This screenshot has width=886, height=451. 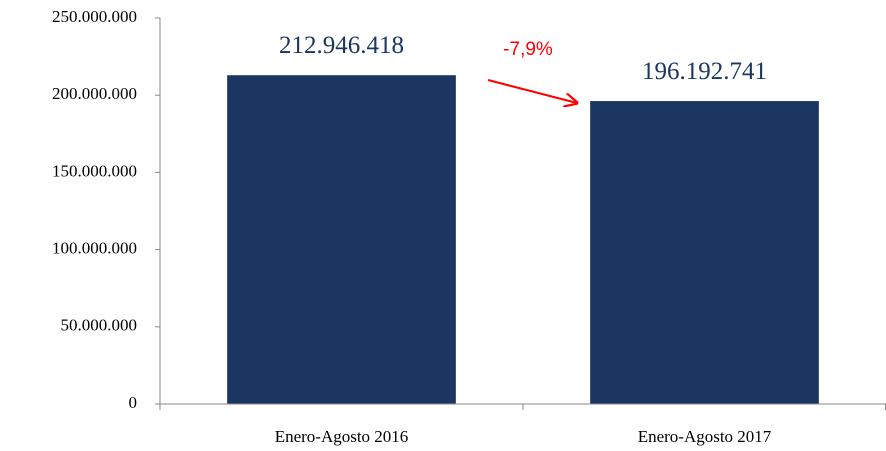 I want to click on x-tick-label: Enero-Agosto 2017, so click(x=705, y=436).